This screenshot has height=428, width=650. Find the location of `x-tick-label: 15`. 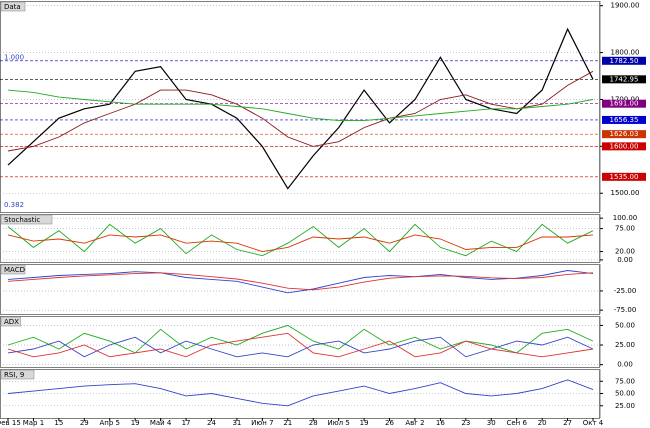

x-tick-label: 15 is located at coordinates (58, 423).